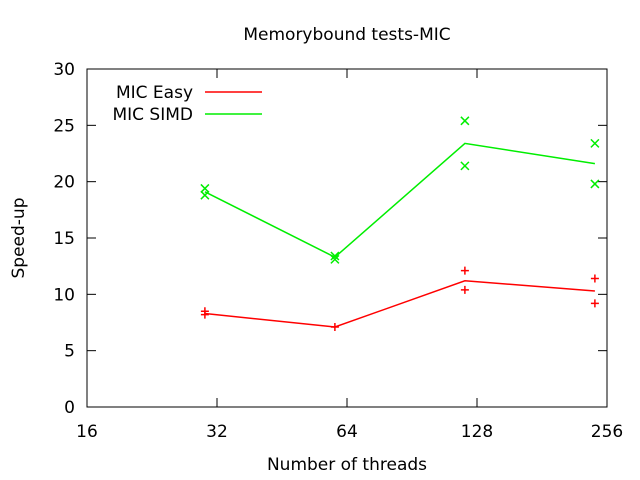  What do you see at coordinates (400, 200) in the screenshot?
I see `series-line-mic-simd` at bounding box center [400, 200].